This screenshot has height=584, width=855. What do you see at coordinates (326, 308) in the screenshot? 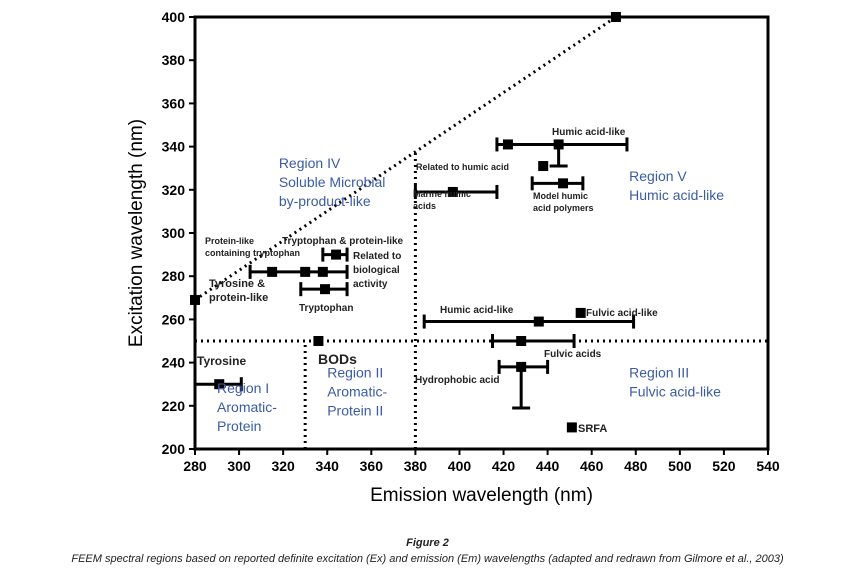
I see `point-label: Tryptophan` at bounding box center [326, 308].